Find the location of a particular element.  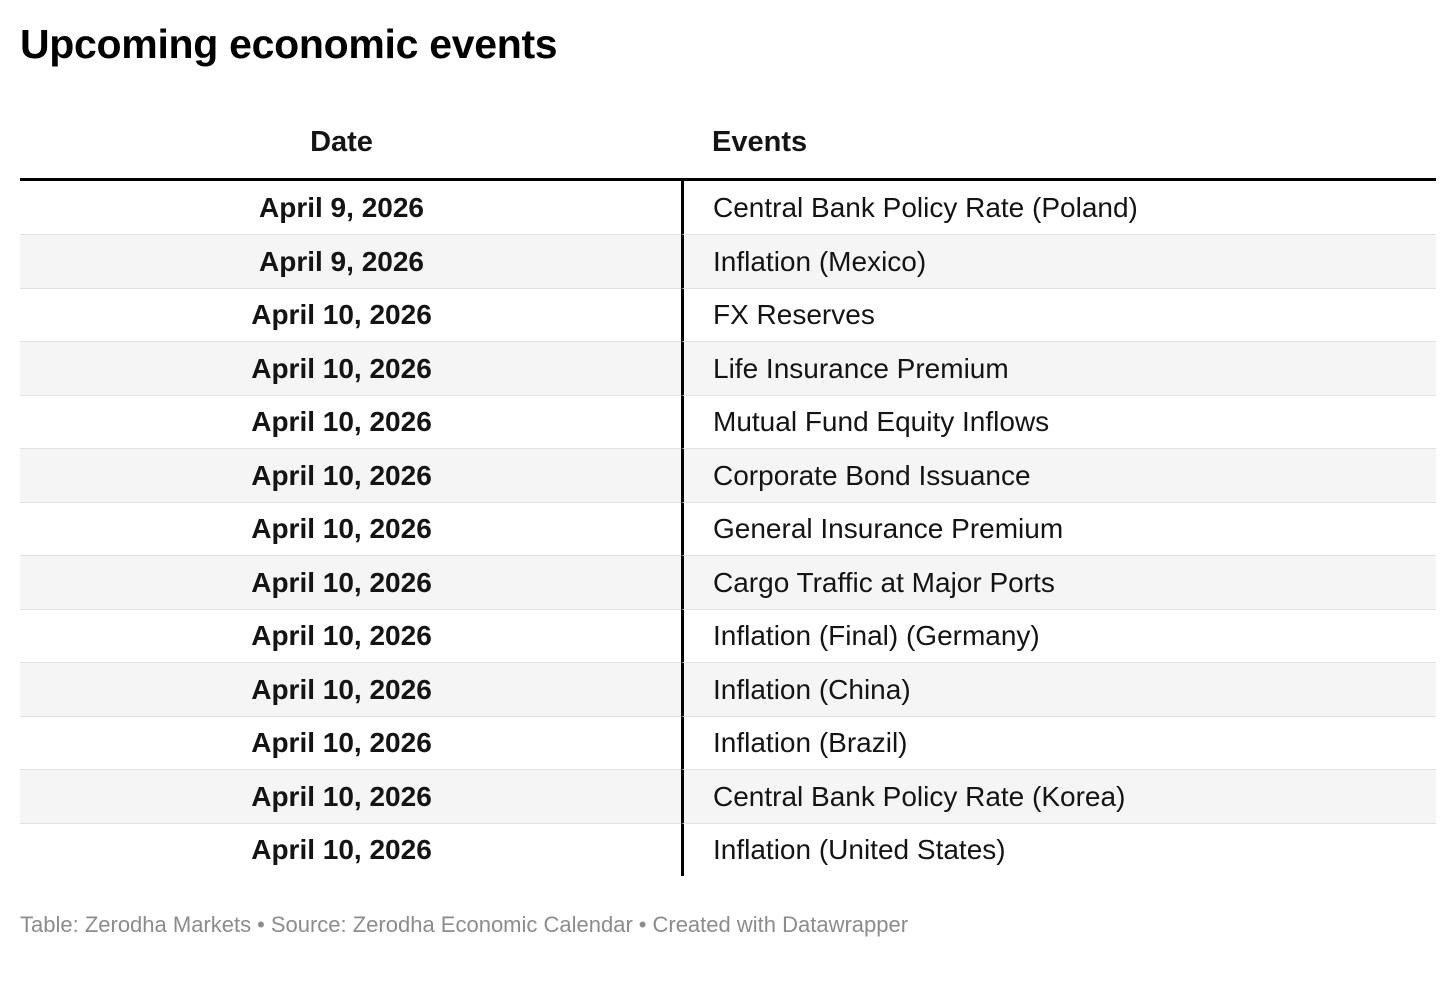

event-cell: Cargo Traffic at Major Ports is located at coordinates (1058, 582).